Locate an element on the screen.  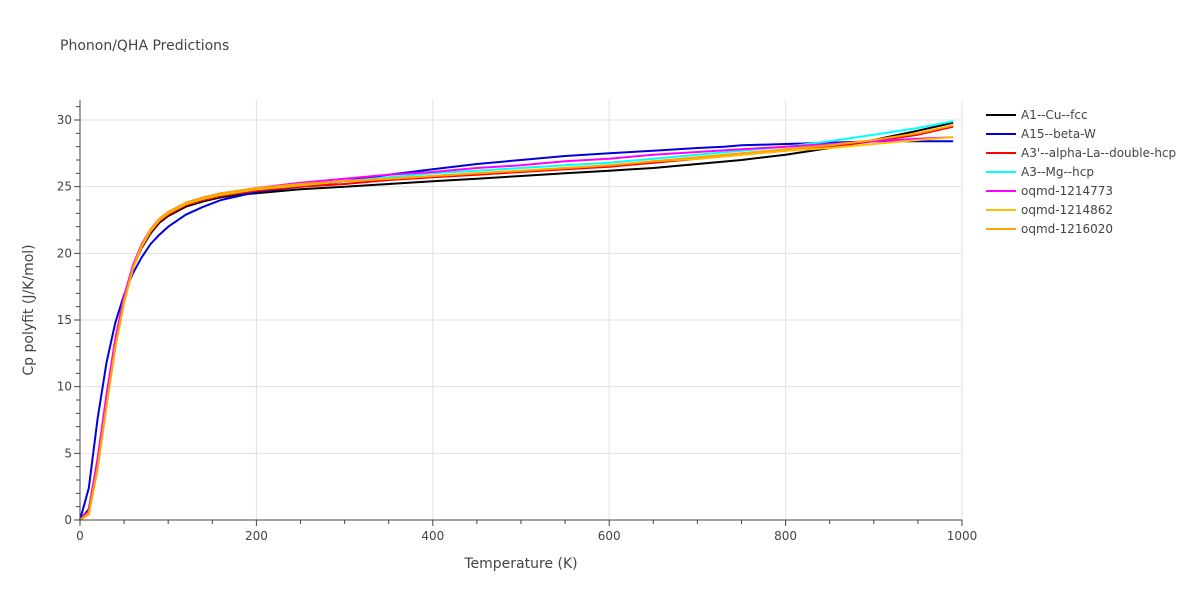
legend-item: oqmd-1214773 is located at coordinates (1049, 191).